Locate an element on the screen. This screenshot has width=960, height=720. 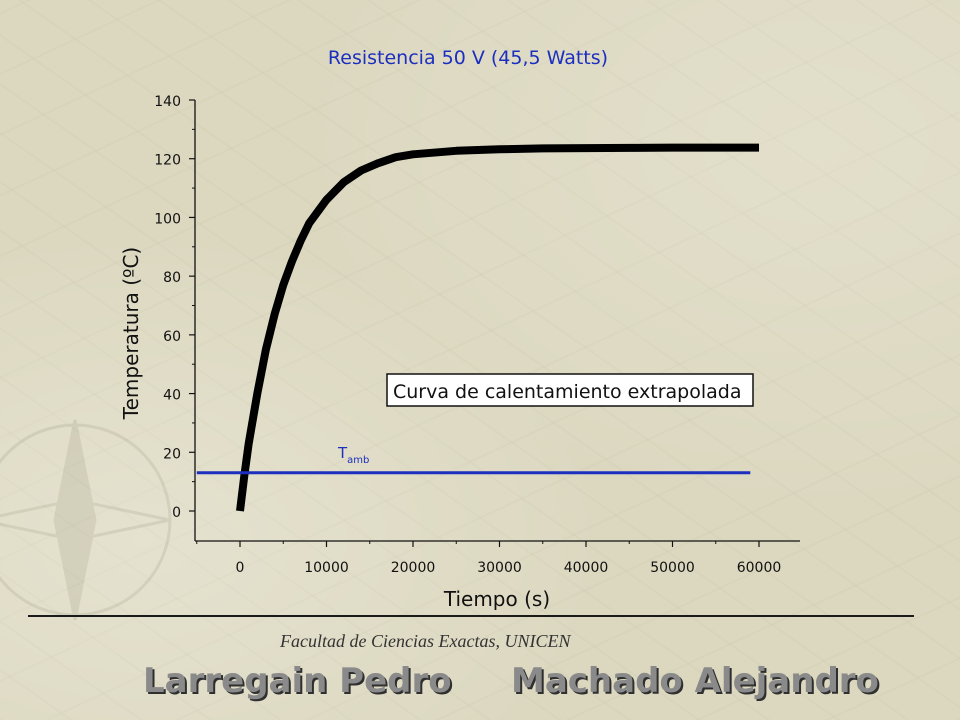
x-tick-label: 40000 is located at coordinates (586, 568).